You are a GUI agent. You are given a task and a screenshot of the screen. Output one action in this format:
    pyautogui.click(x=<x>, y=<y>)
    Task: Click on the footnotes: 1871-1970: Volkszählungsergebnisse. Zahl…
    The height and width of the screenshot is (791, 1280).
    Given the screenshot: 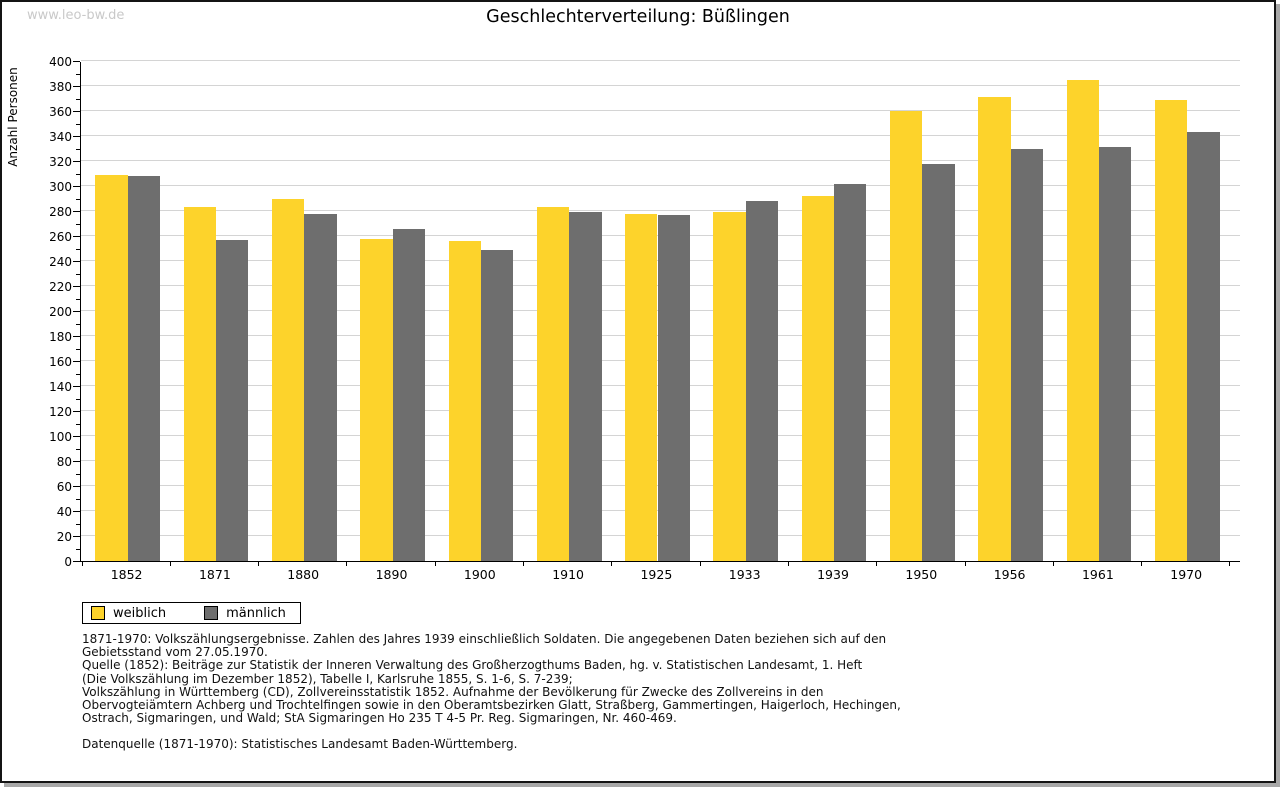 What is the action you would take?
    pyautogui.click(x=491, y=692)
    